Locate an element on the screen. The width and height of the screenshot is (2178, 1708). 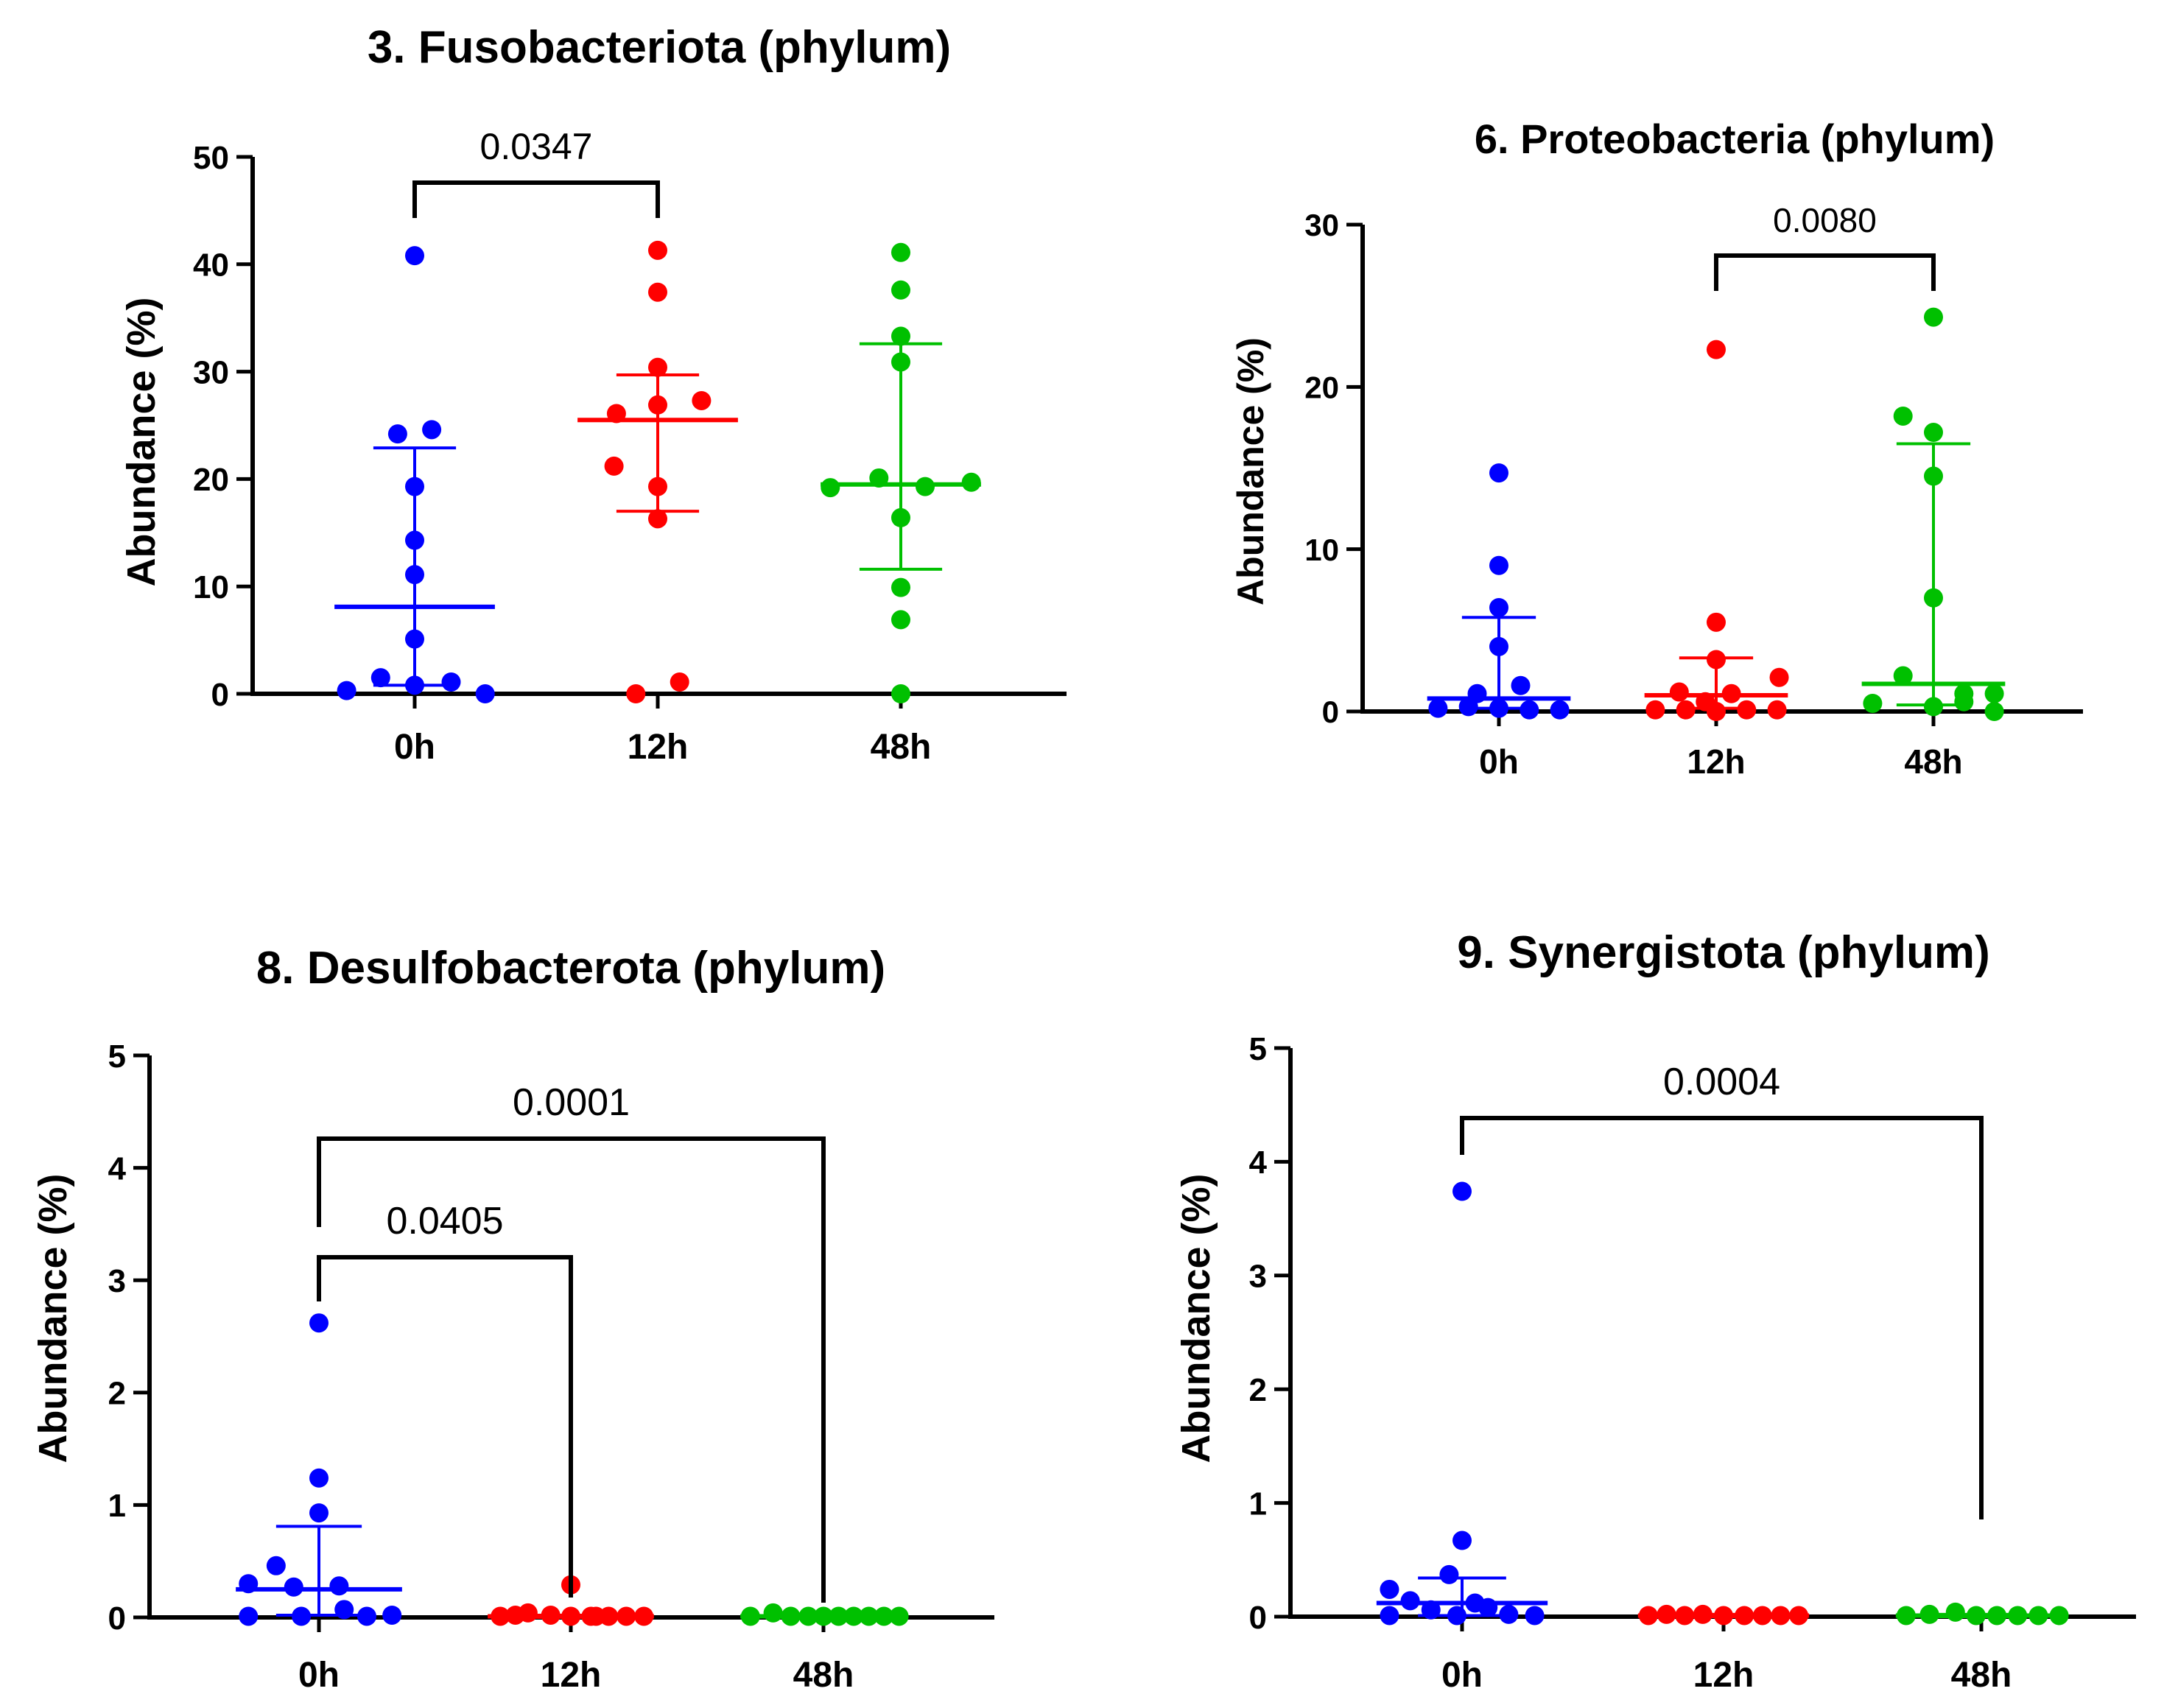
chart-title: 9. Synergistota (phylum) is located at coordinates (1723, 952).